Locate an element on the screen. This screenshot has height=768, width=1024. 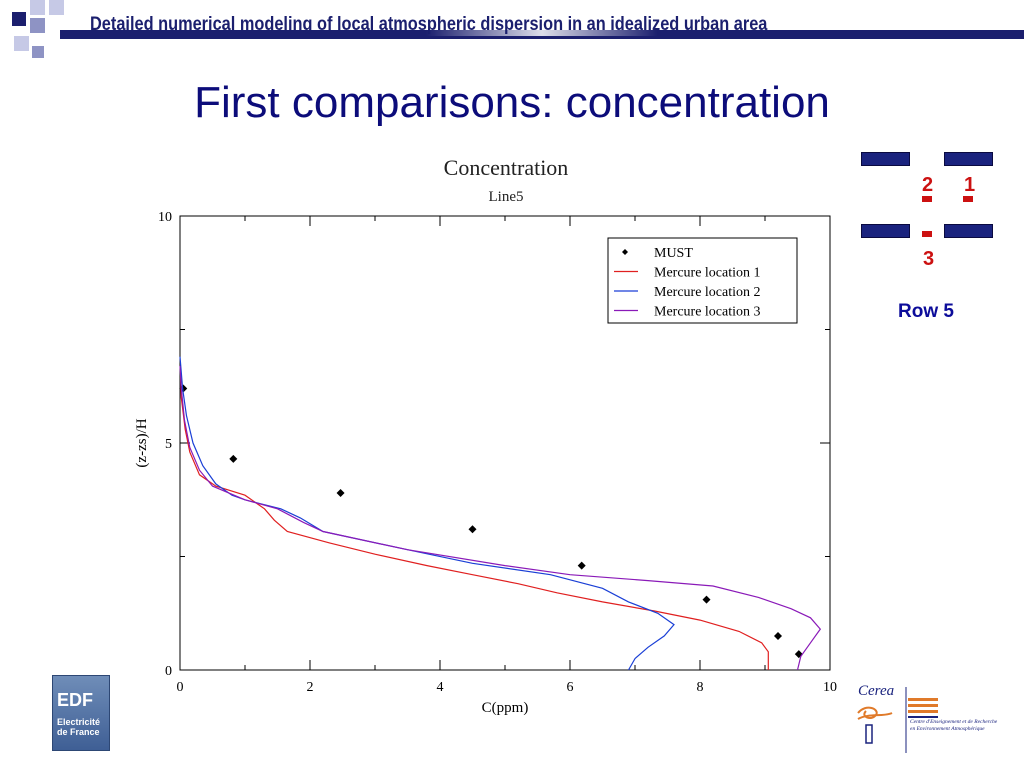
x-axis-title: C(ppm) is located at coordinates (505, 708).